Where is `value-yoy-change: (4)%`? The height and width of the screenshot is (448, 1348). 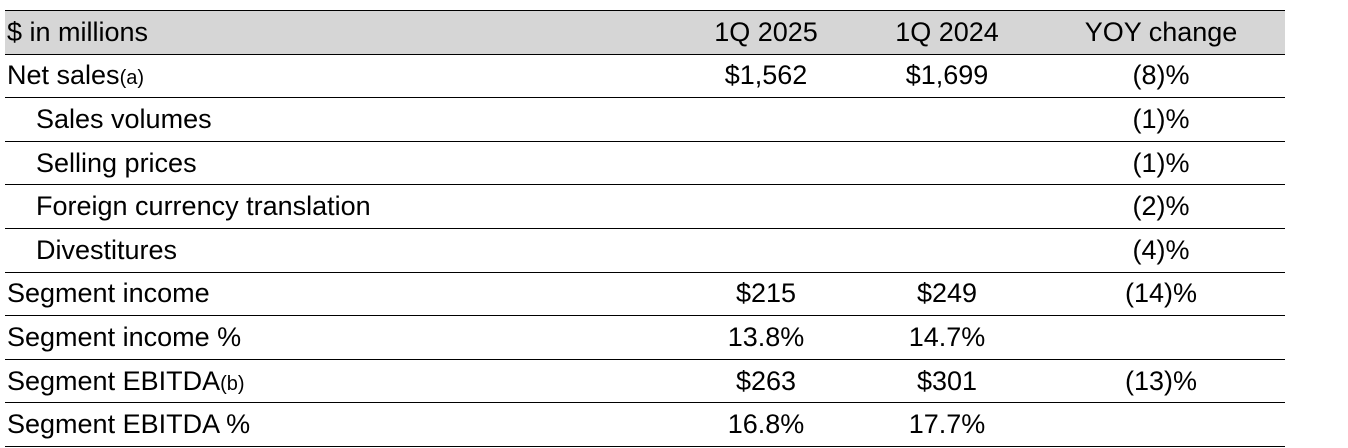 value-yoy-change: (4)% is located at coordinates (1161, 250).